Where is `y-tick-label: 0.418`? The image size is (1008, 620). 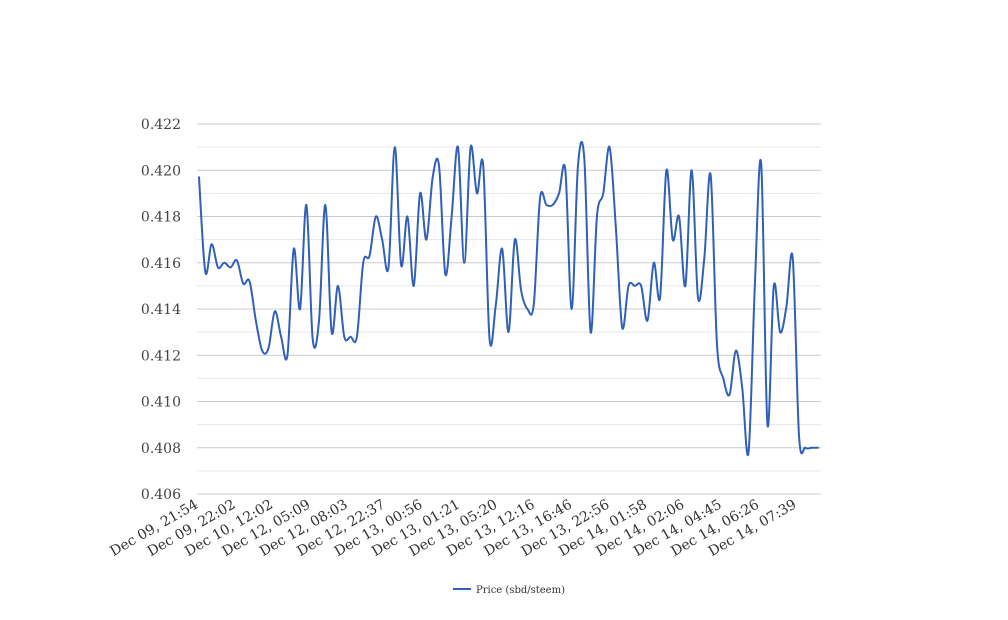
y-tick-label: 0.418 is located at coordinates (161, 218).